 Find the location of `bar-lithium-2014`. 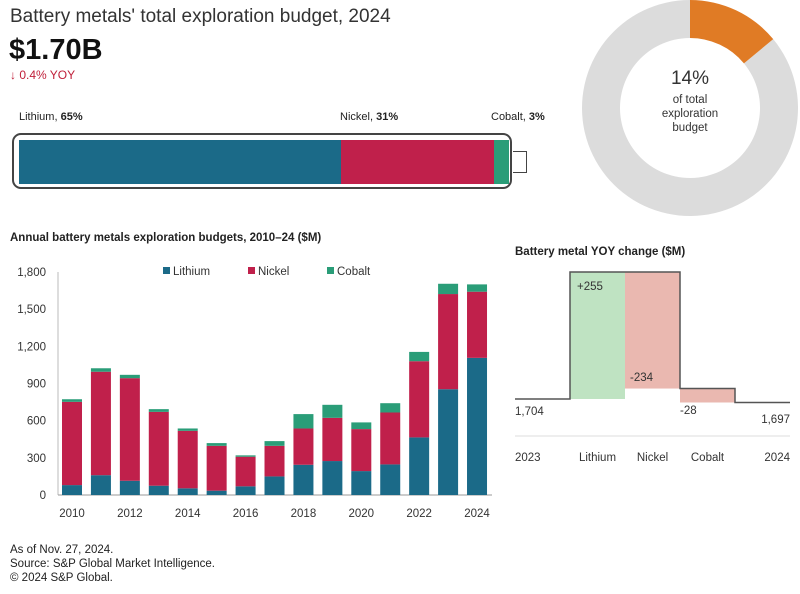

bar-lithium-2014 is located at coordinates (187, 491).